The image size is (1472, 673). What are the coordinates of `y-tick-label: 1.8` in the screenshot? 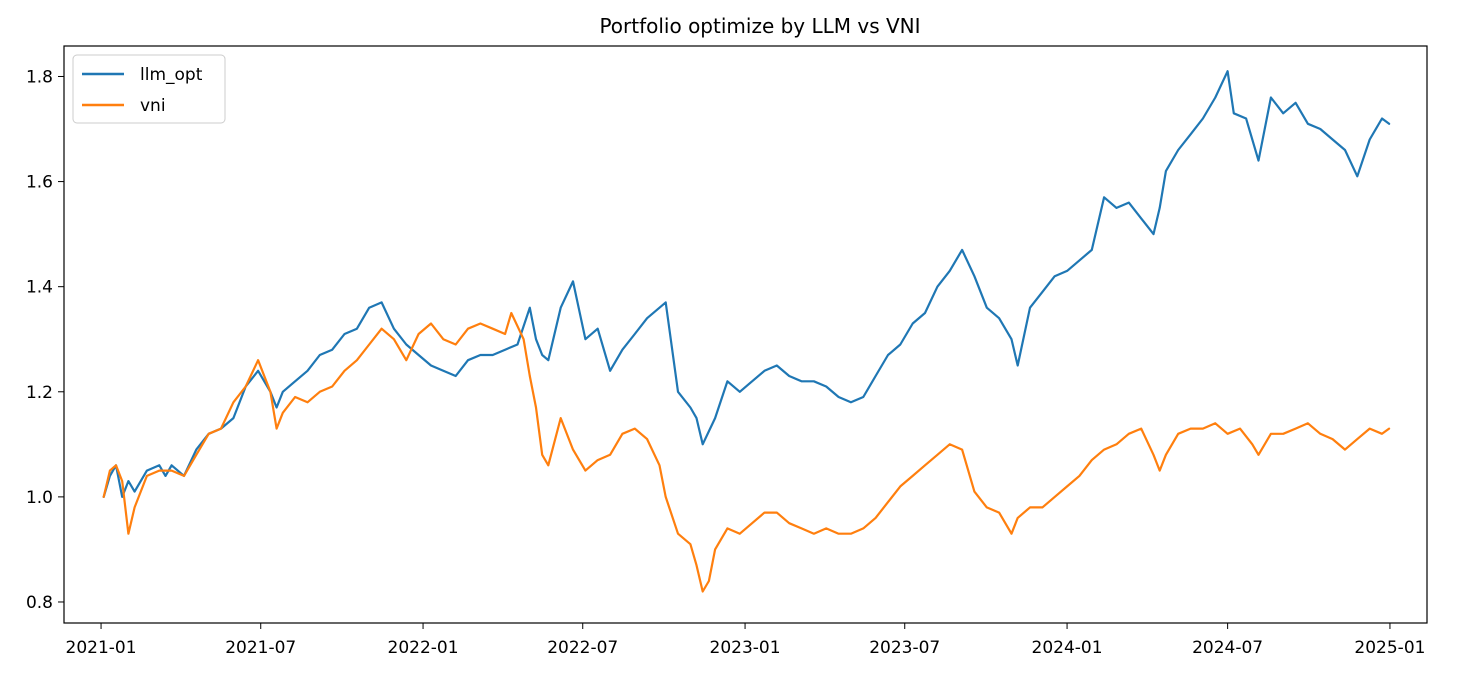 It's located at (39, 77).